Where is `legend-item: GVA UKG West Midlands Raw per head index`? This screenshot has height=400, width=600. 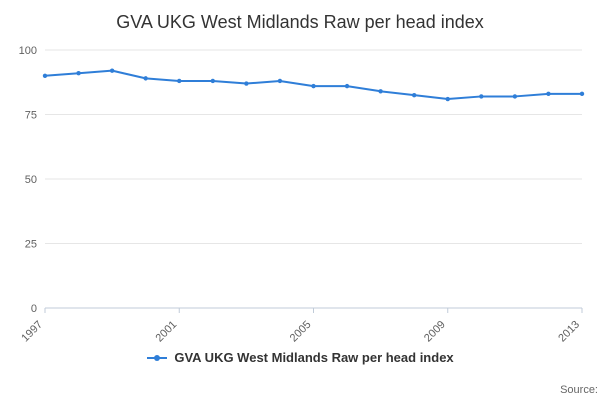 legend-item: GVA UKG West Midlands Raw per head index is located at coordinates (300, 357).